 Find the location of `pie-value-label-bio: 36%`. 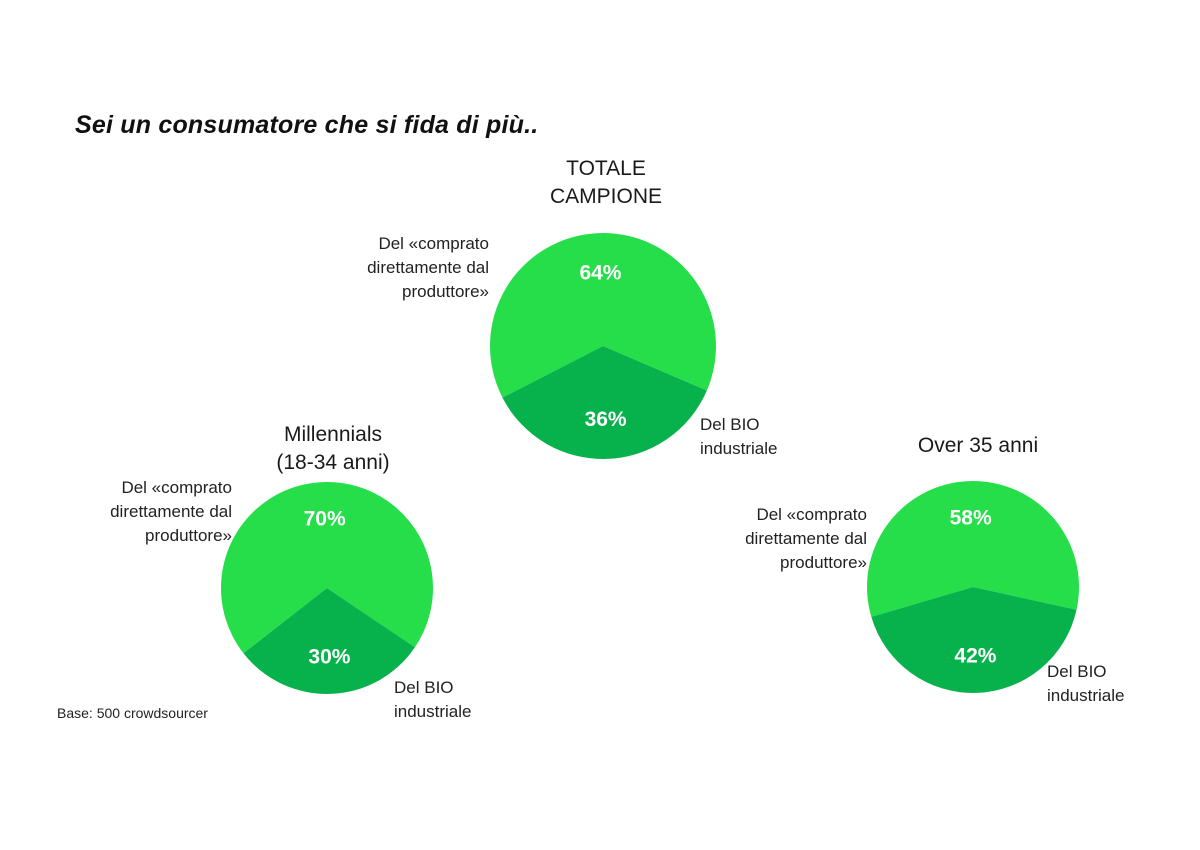

pie-value-label-bio: 36% is located at coordinates (606, 419).